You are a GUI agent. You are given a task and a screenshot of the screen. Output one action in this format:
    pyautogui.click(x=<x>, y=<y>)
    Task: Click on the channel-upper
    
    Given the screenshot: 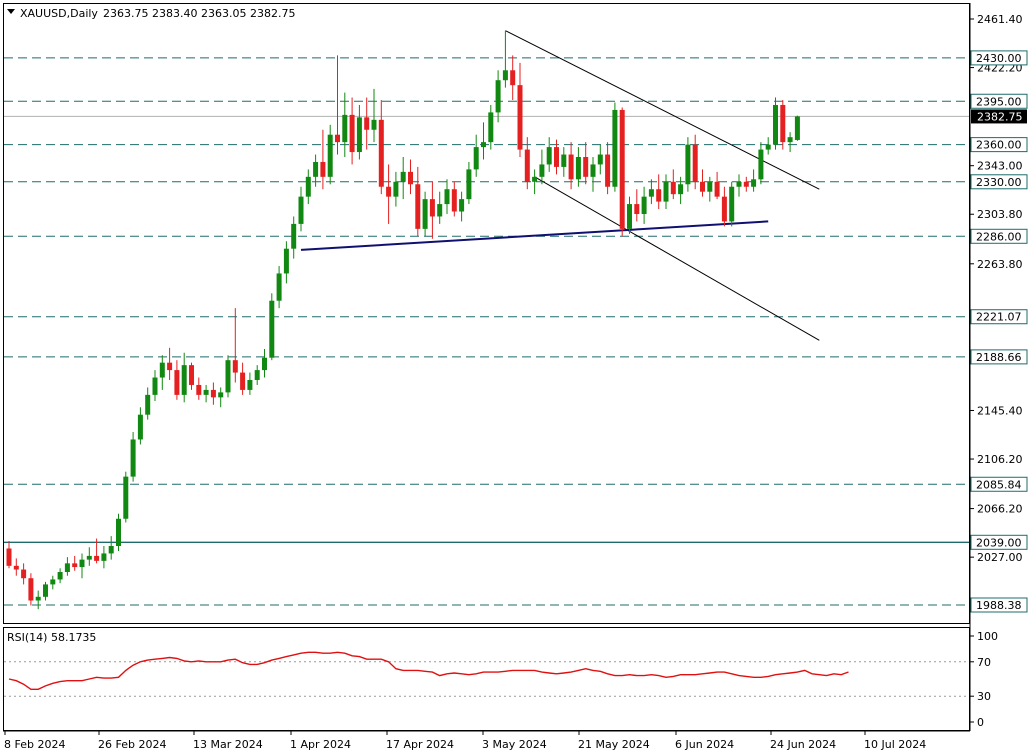 What is the action you would take?
    pyautogui.click(x=662, y=110)
    